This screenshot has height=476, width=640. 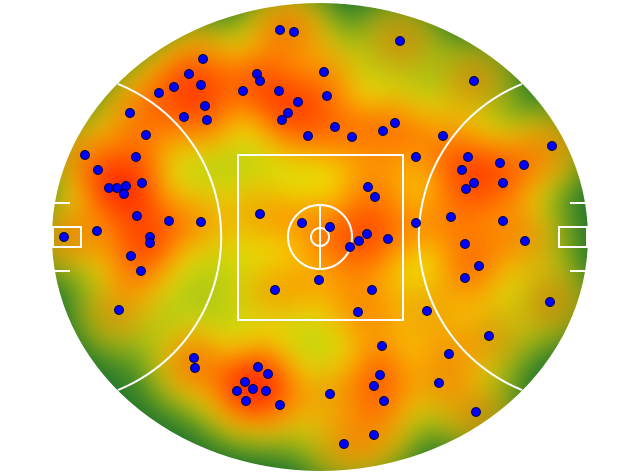 What do you see at coordinates (470, 237) in the screenshot?
I see `right-arc` at bounding box center [470, 237].